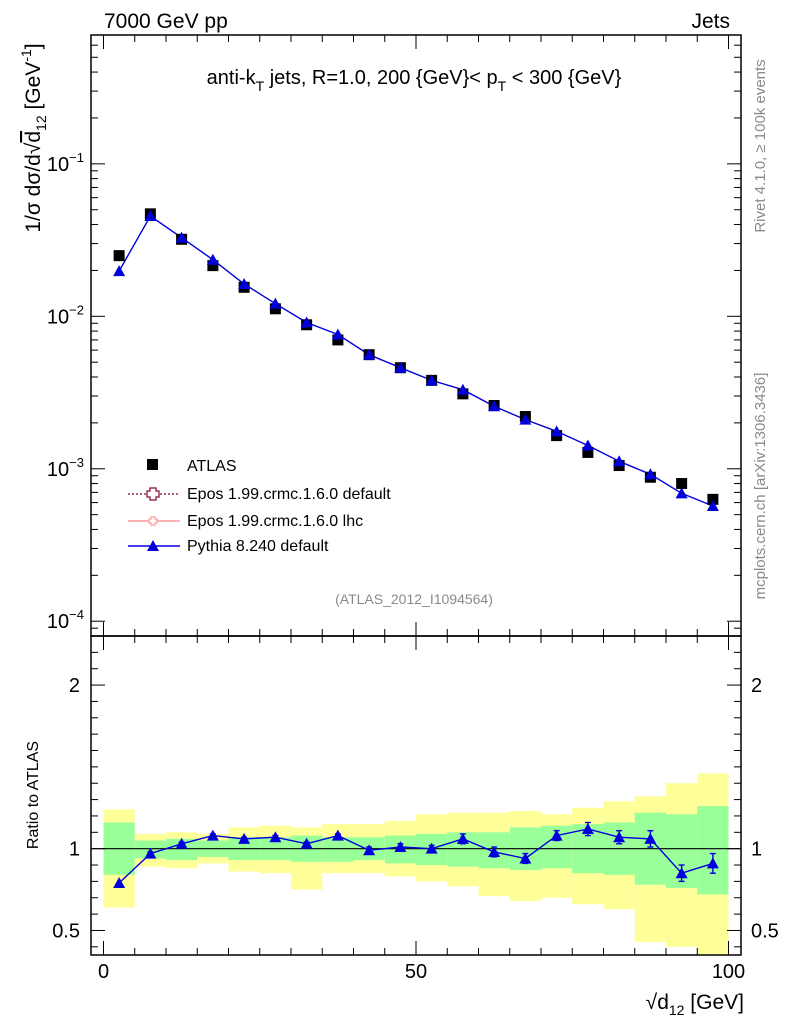 The width and height of the screenshot is (786, 1024). Describe the element at coordinates (728, 972) in the screenshot. I see `x-tick-label-2: 100` at that location.